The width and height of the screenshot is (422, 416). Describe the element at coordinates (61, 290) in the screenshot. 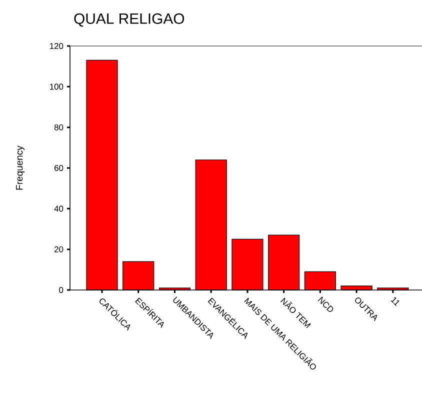

I see `y-tick-label: 0` at that location.